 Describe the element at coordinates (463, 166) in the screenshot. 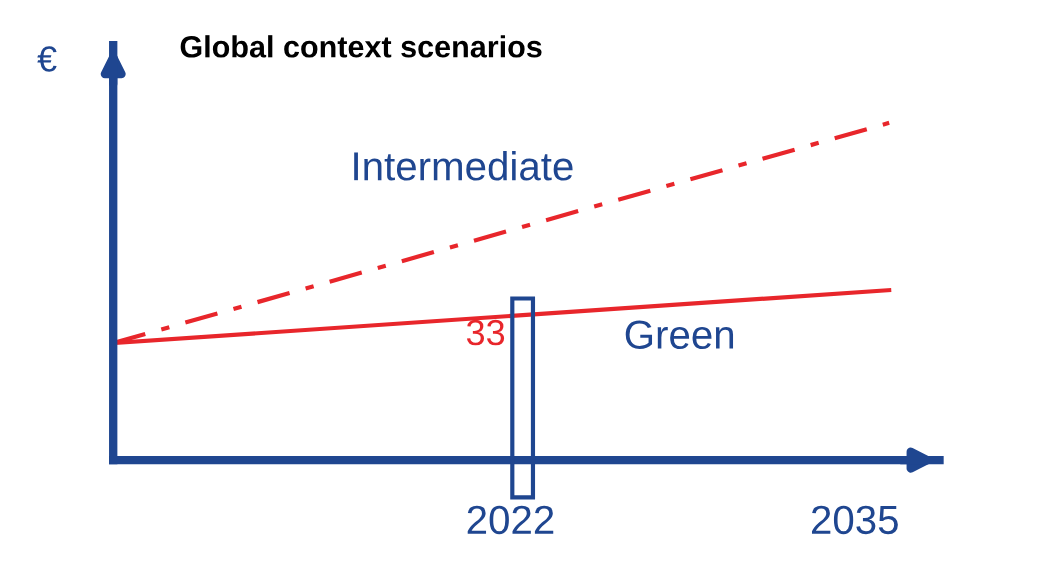

I see `series-label: Intermediate` at that location.